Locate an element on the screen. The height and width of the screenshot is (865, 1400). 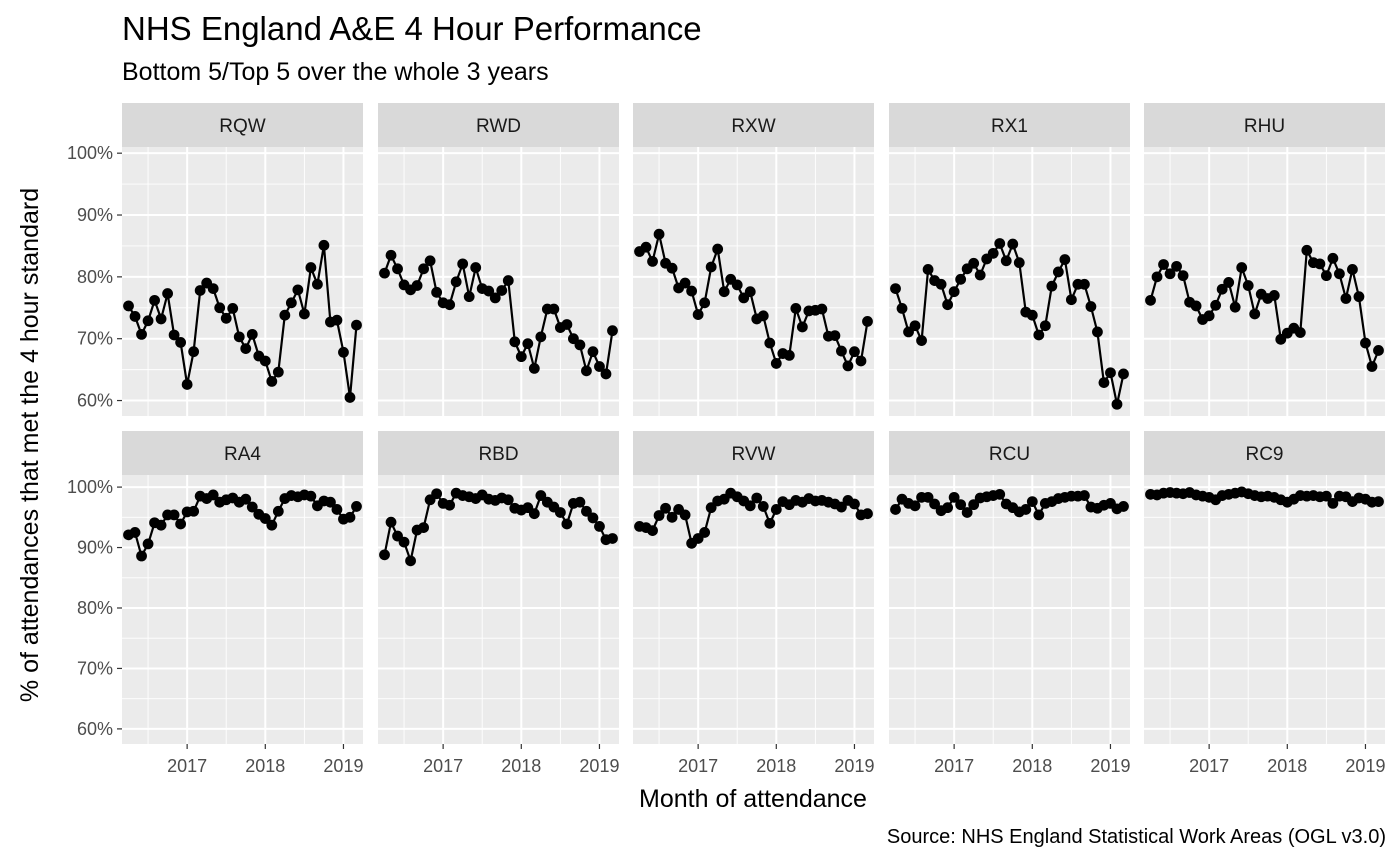
panel-background is located at coordinates (242, 281).